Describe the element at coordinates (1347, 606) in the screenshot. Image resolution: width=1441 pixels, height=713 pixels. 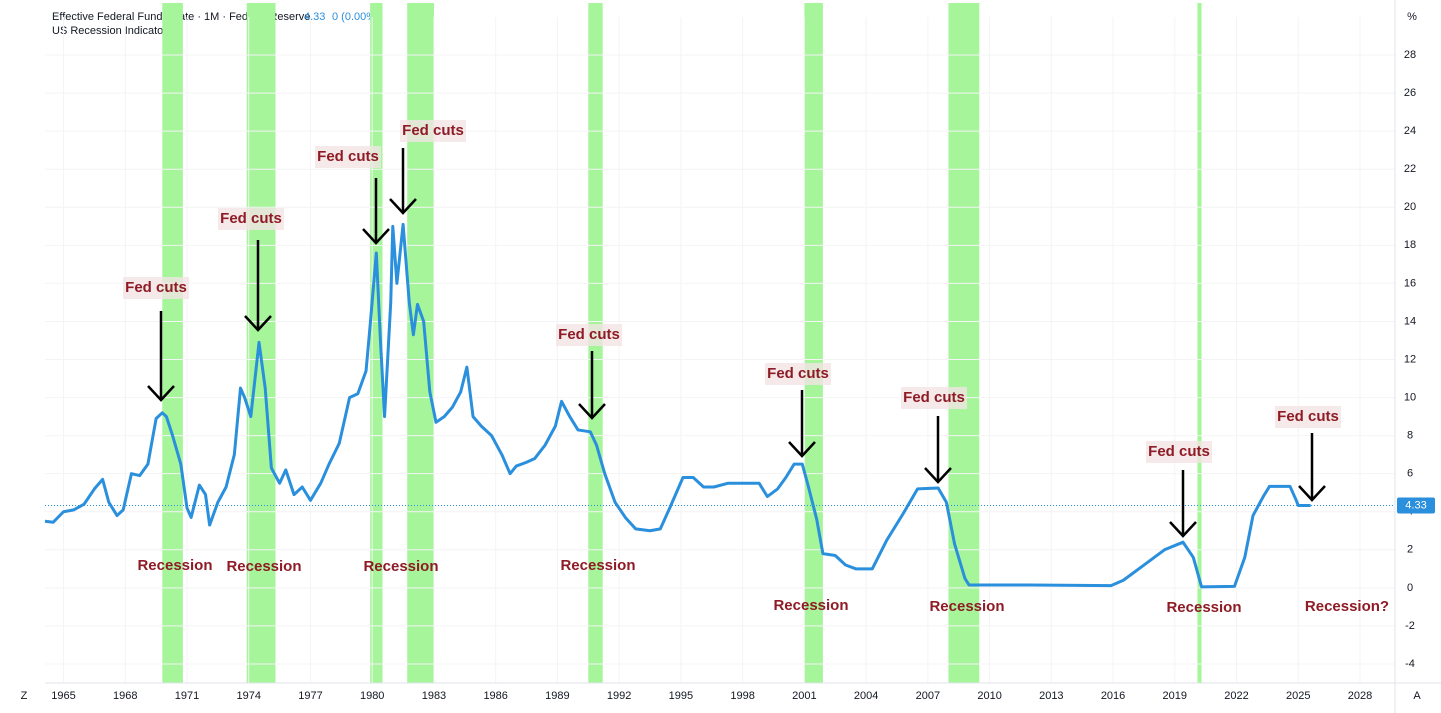
I see `annotation-label: Recession?` at that location.